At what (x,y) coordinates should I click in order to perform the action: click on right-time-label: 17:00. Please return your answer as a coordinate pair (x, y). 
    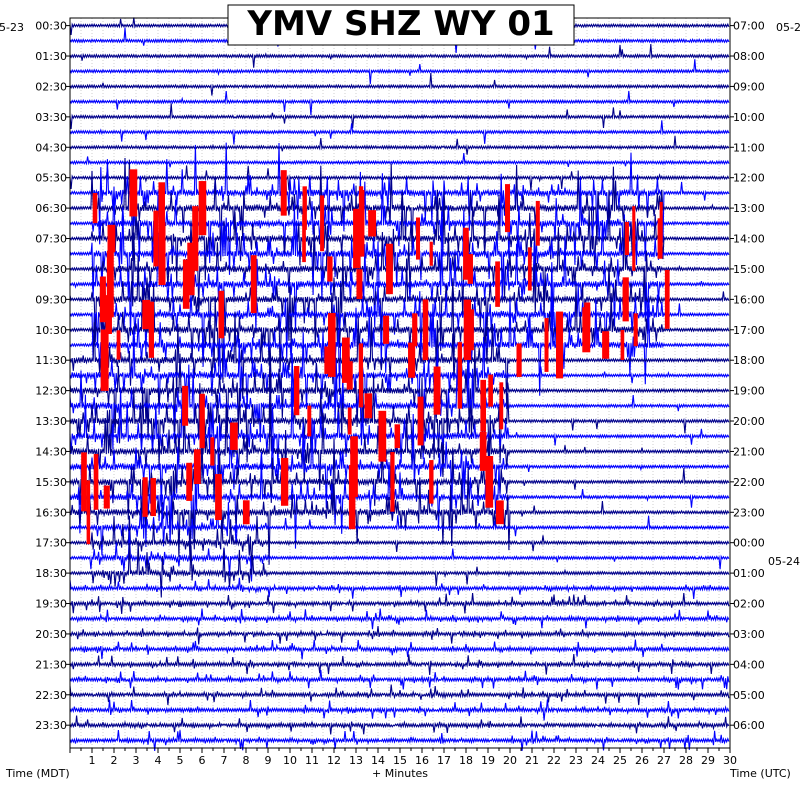
    Looking at the image, I should click on (749, 330).